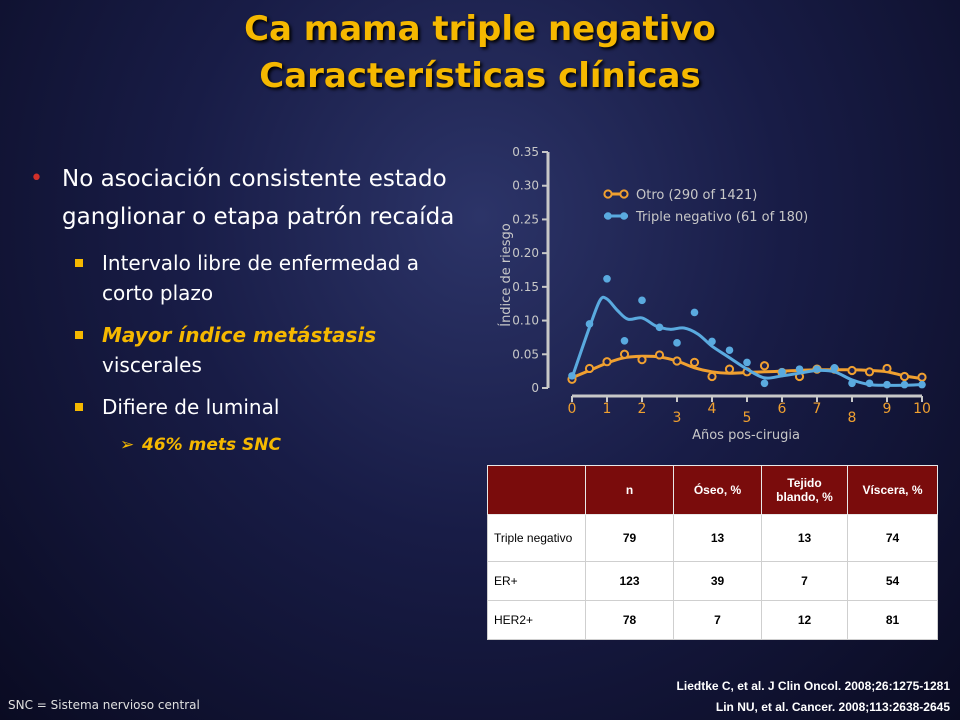 The width and height of the screenshot is (960, 720). Describe the element at coordinates (892, 538) in the screenshot. I see `table-cell: 74` at that location.